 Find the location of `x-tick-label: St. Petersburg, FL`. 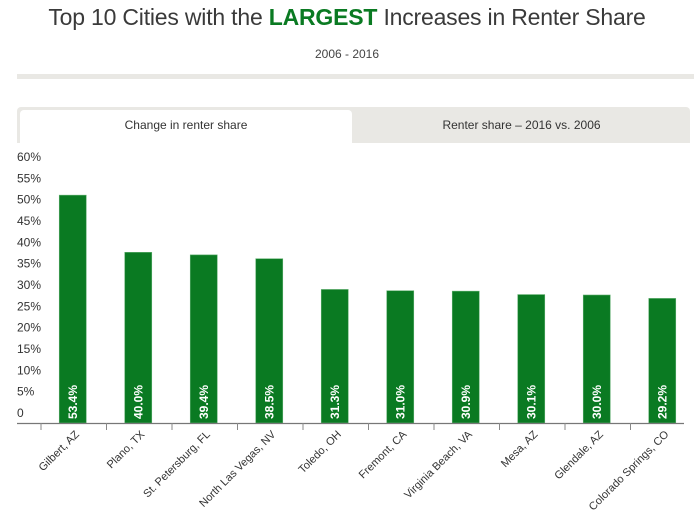

x-tick-label: St. Petersburg, FL is located at coordinates (177, 465).